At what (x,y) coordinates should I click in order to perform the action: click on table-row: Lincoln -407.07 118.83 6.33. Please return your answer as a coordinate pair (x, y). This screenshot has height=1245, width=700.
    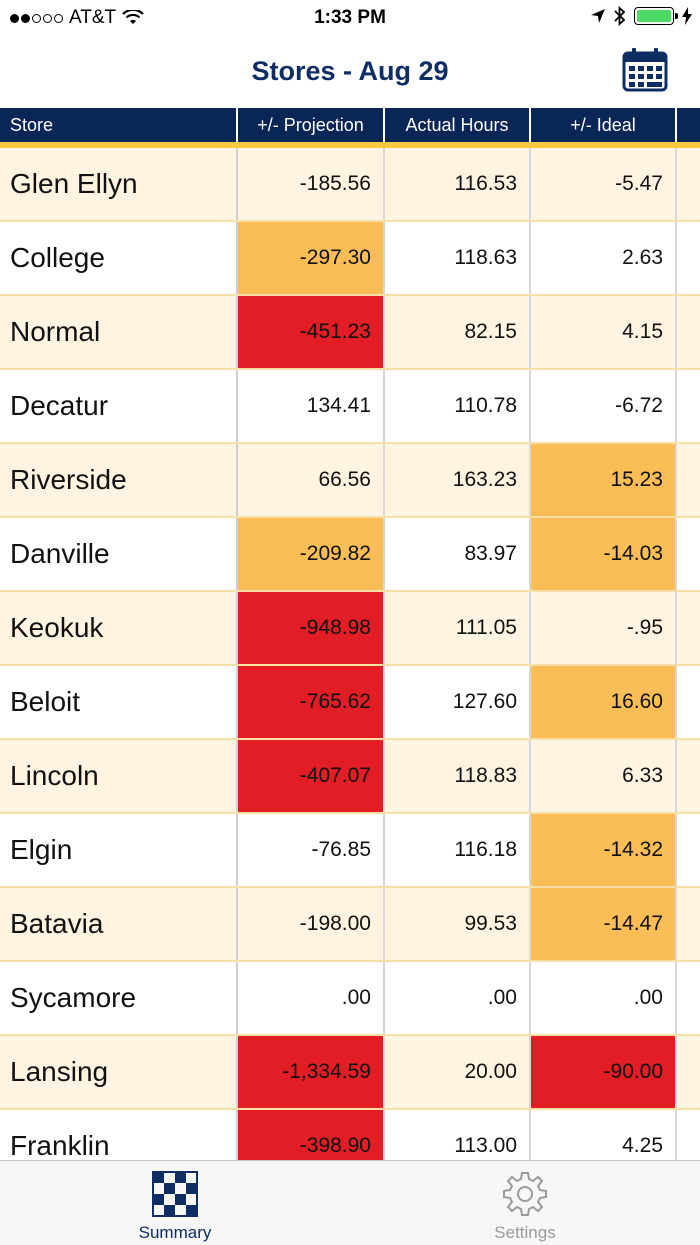
    Looking at the image, I should click on (350, 777).